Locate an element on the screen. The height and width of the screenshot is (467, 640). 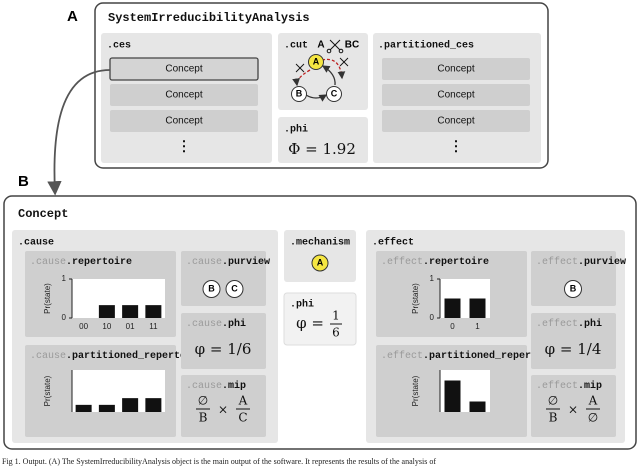
cut-title: .cut is located at coordinates (296, 46).